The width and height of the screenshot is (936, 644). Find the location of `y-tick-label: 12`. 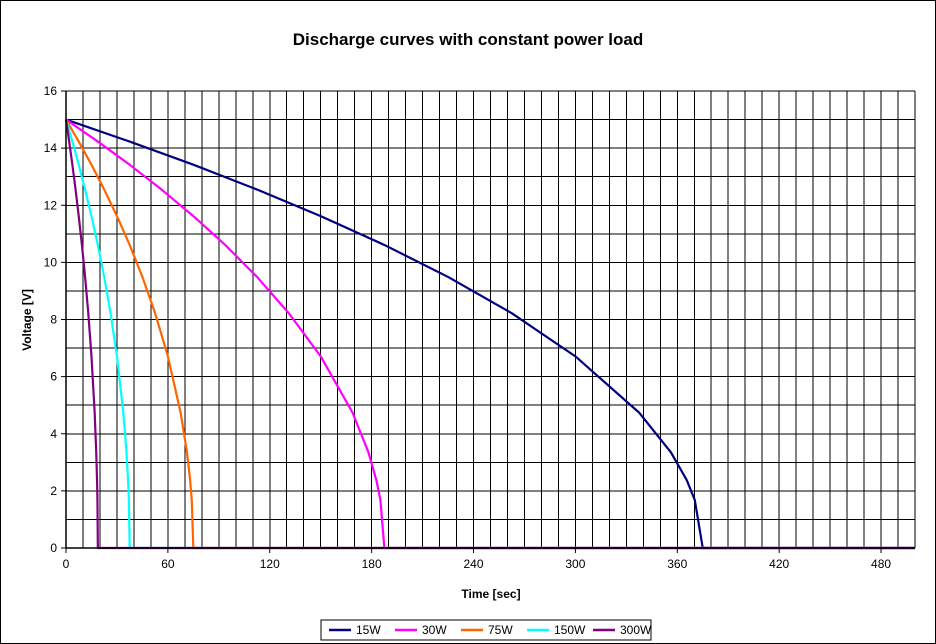

y-tick-label: 12 is located at coordinates (51, 205).